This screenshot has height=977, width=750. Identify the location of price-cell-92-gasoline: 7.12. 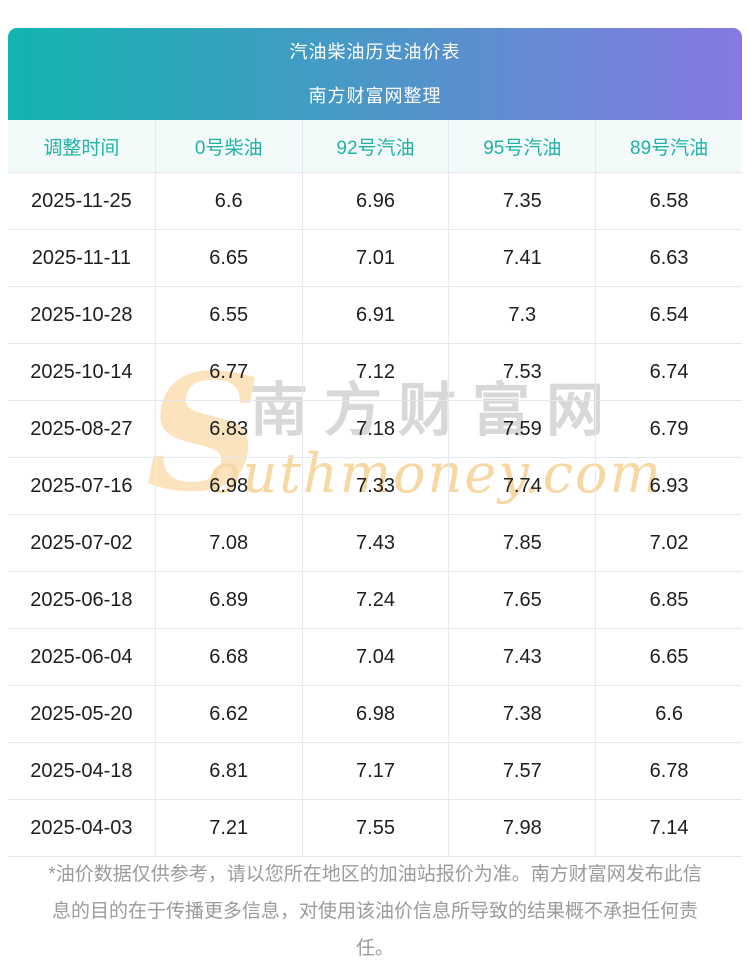
(375, 372).